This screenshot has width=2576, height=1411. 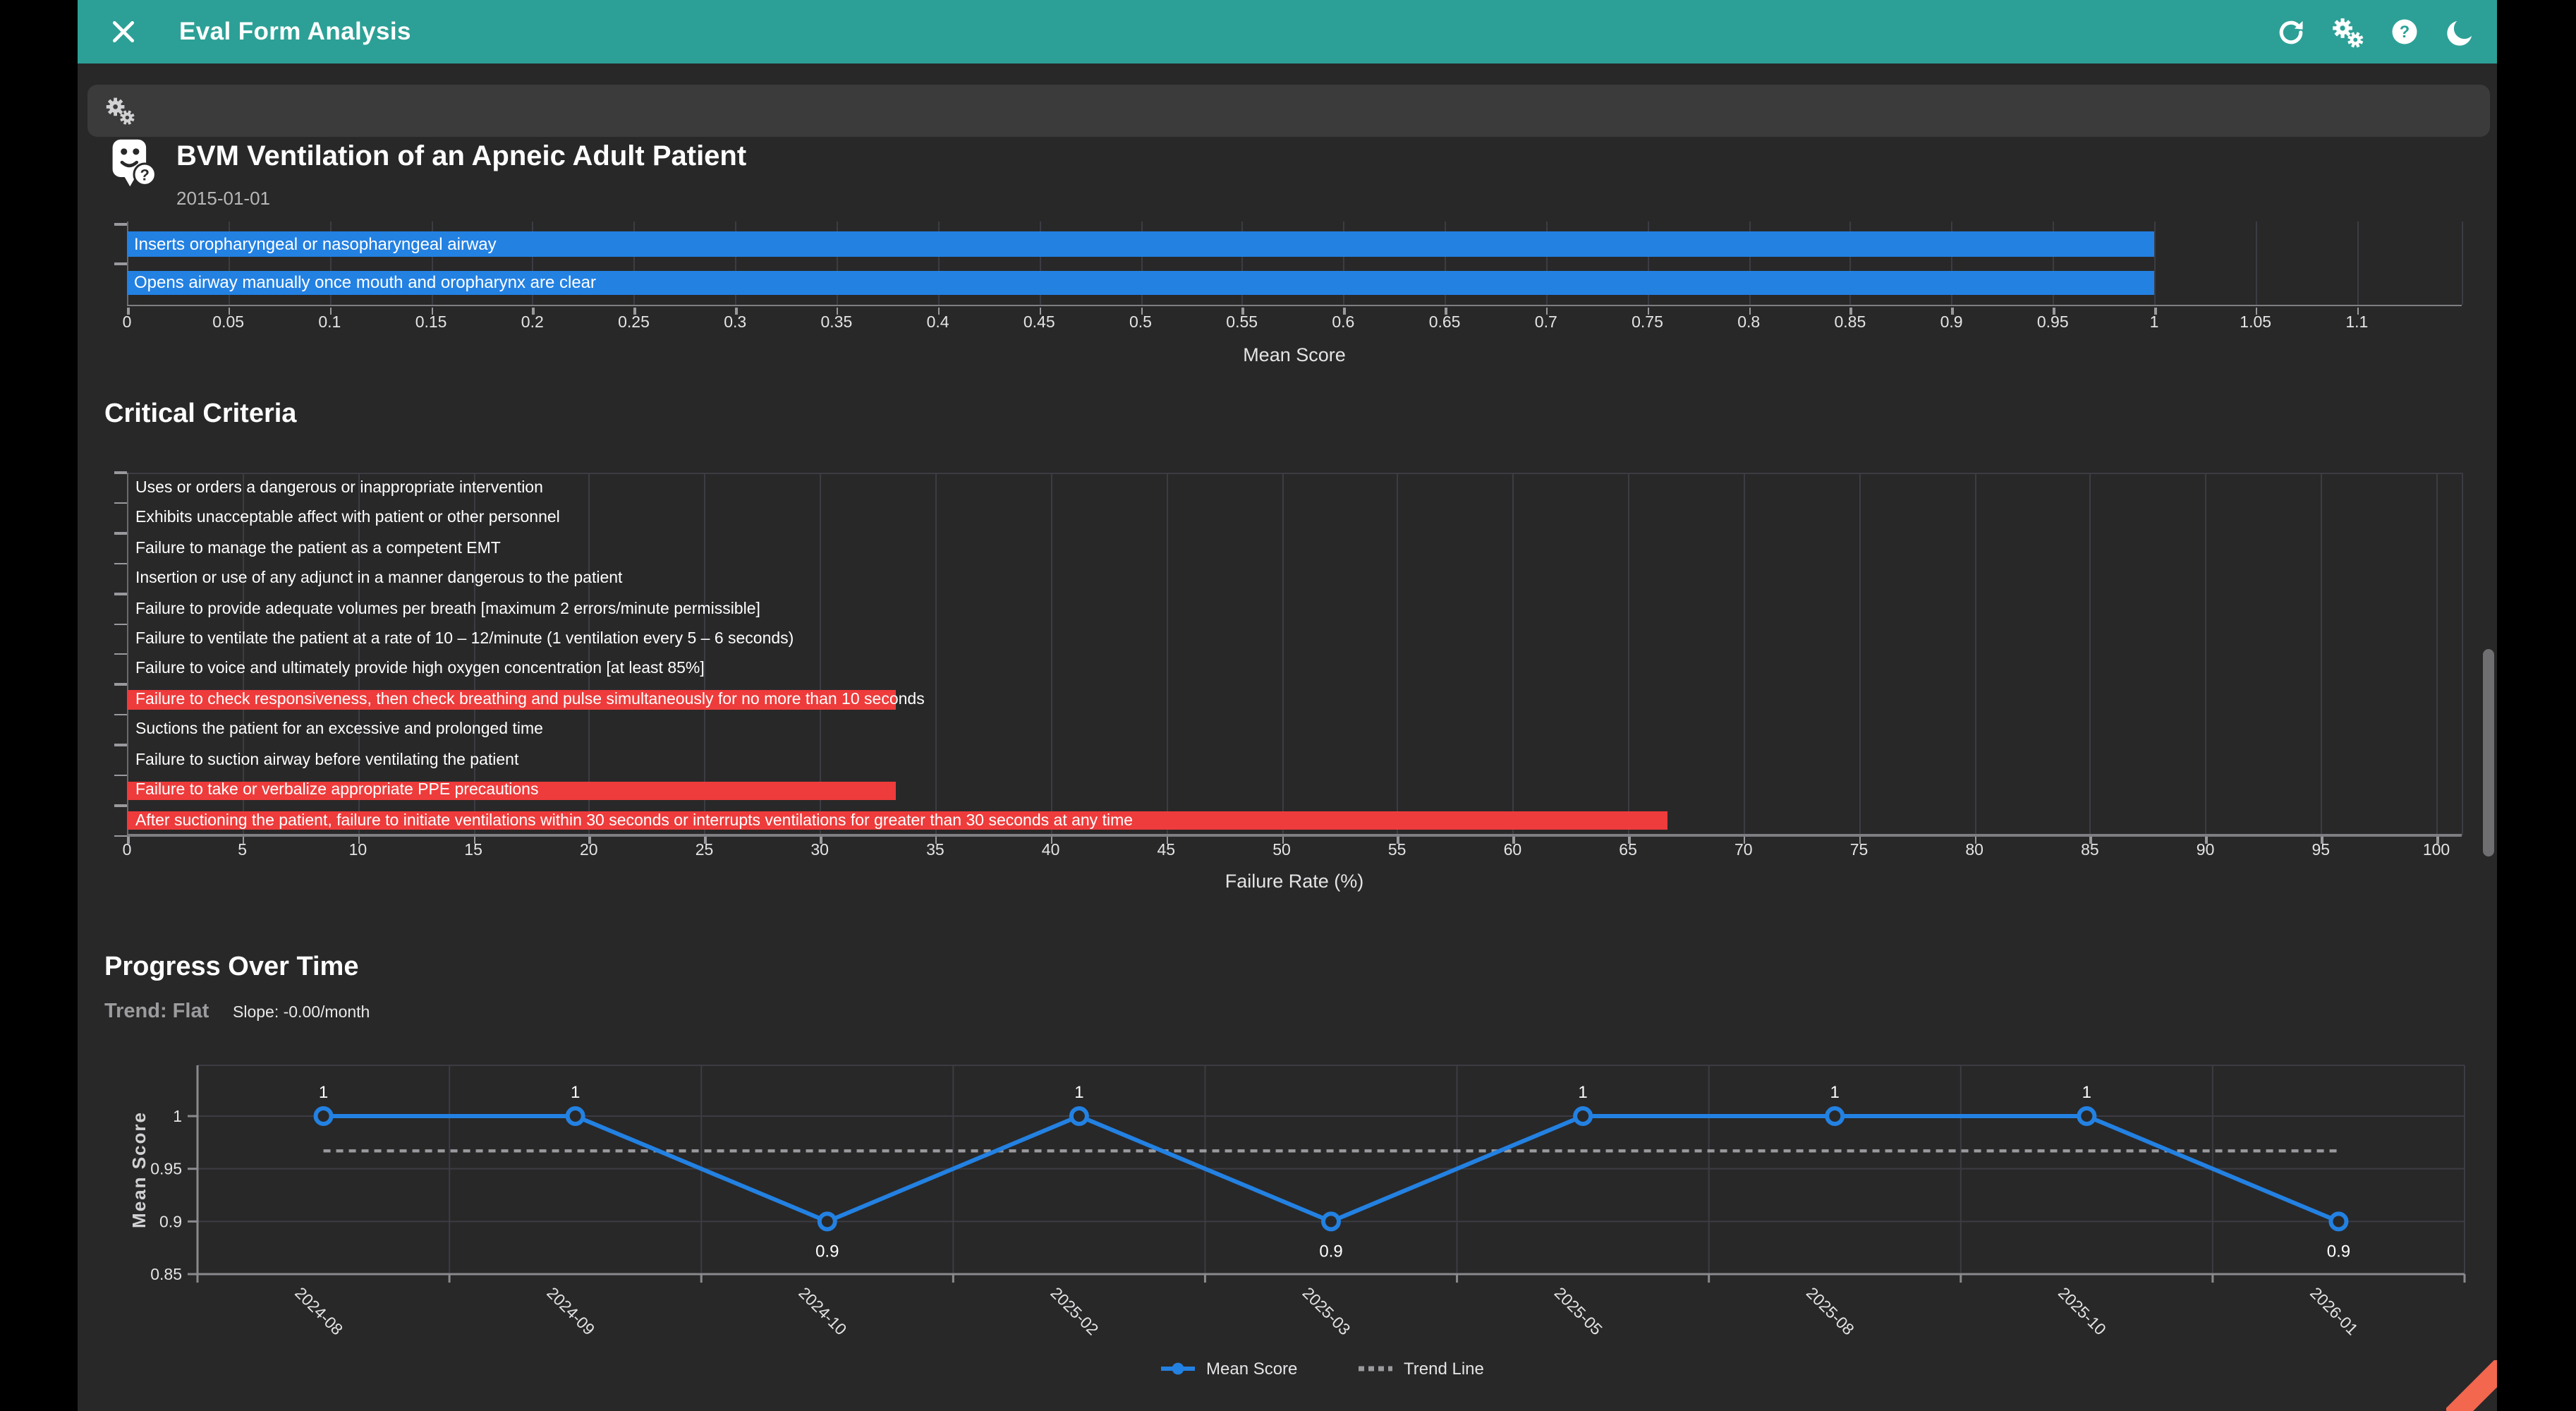 What do you see at coordinates (704, 850) in the screenshot?
I see `axis-tick-label: 25` at bounding box center [704, 850].